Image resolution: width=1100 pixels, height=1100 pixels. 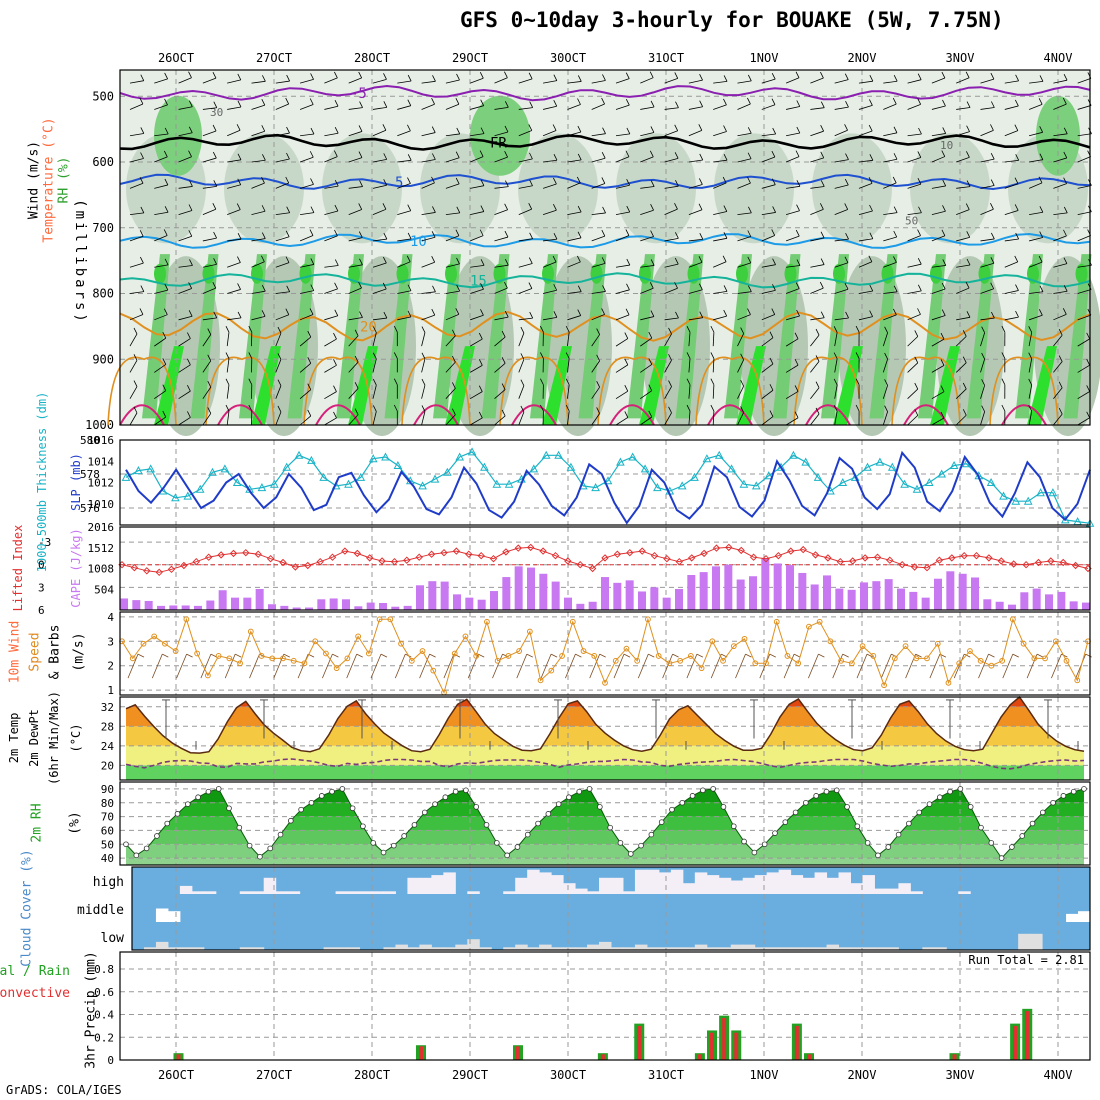 I want to click on series-line, so click(x=608, y=487).